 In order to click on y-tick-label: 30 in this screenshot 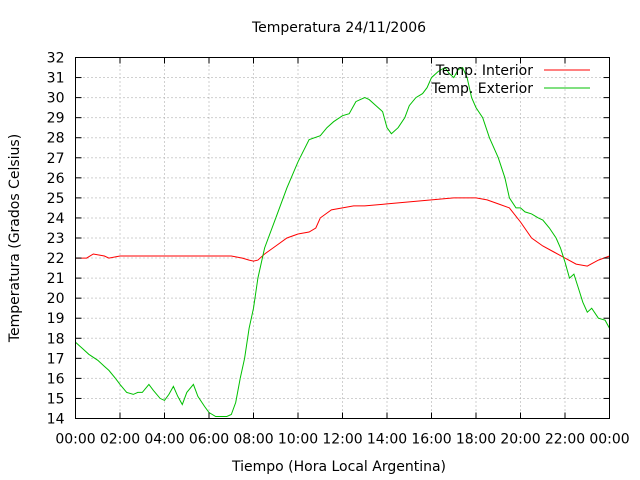, I will do `click(56, 99)`.